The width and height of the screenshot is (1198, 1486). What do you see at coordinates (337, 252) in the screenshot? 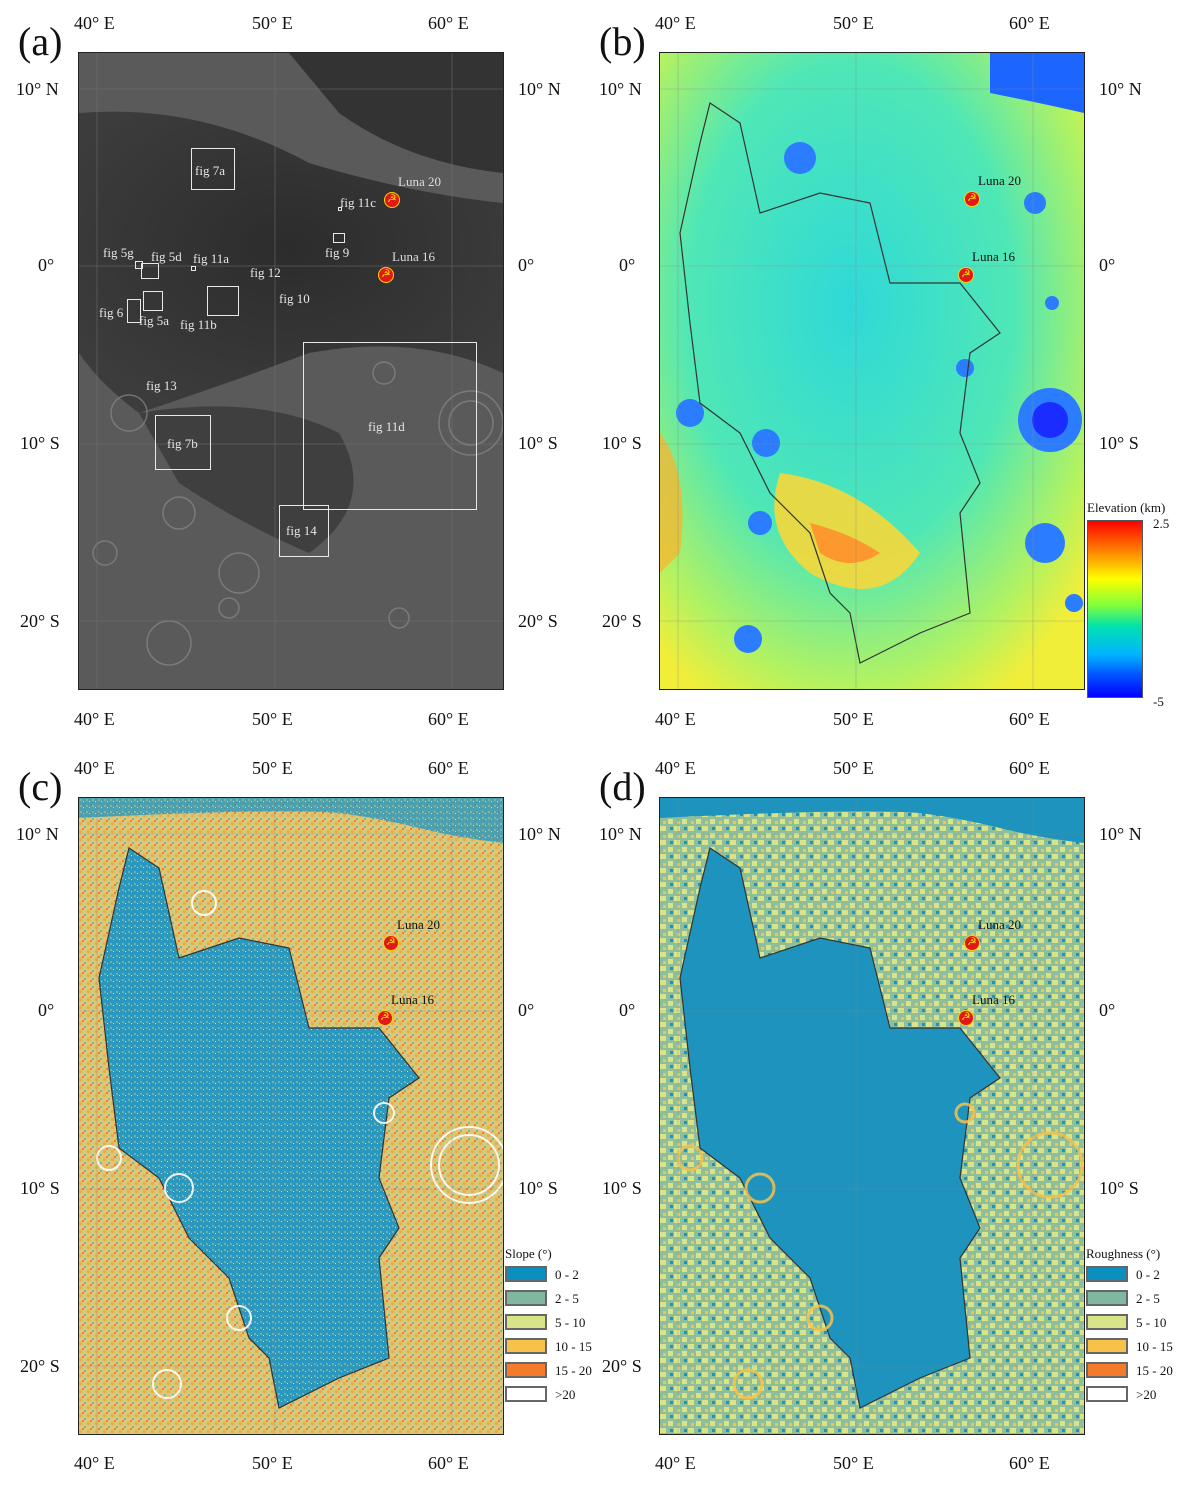
I see `figure-box-label: fig 9` at bounding box center [337, 252].